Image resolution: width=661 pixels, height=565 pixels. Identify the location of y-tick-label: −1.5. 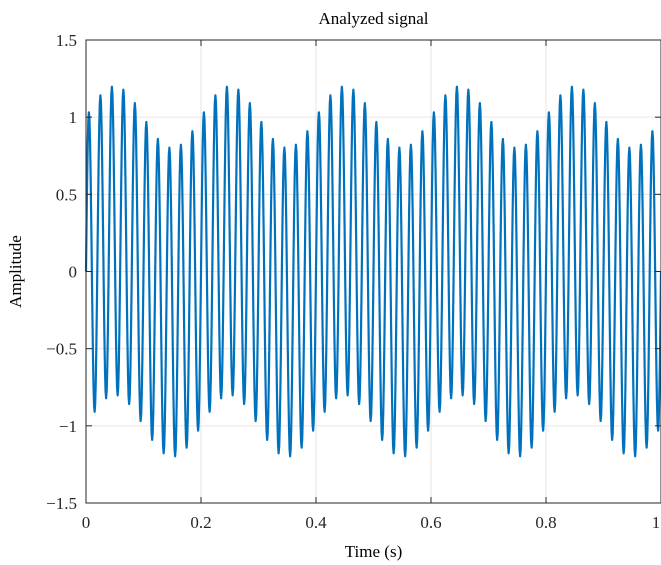
(61, 503).